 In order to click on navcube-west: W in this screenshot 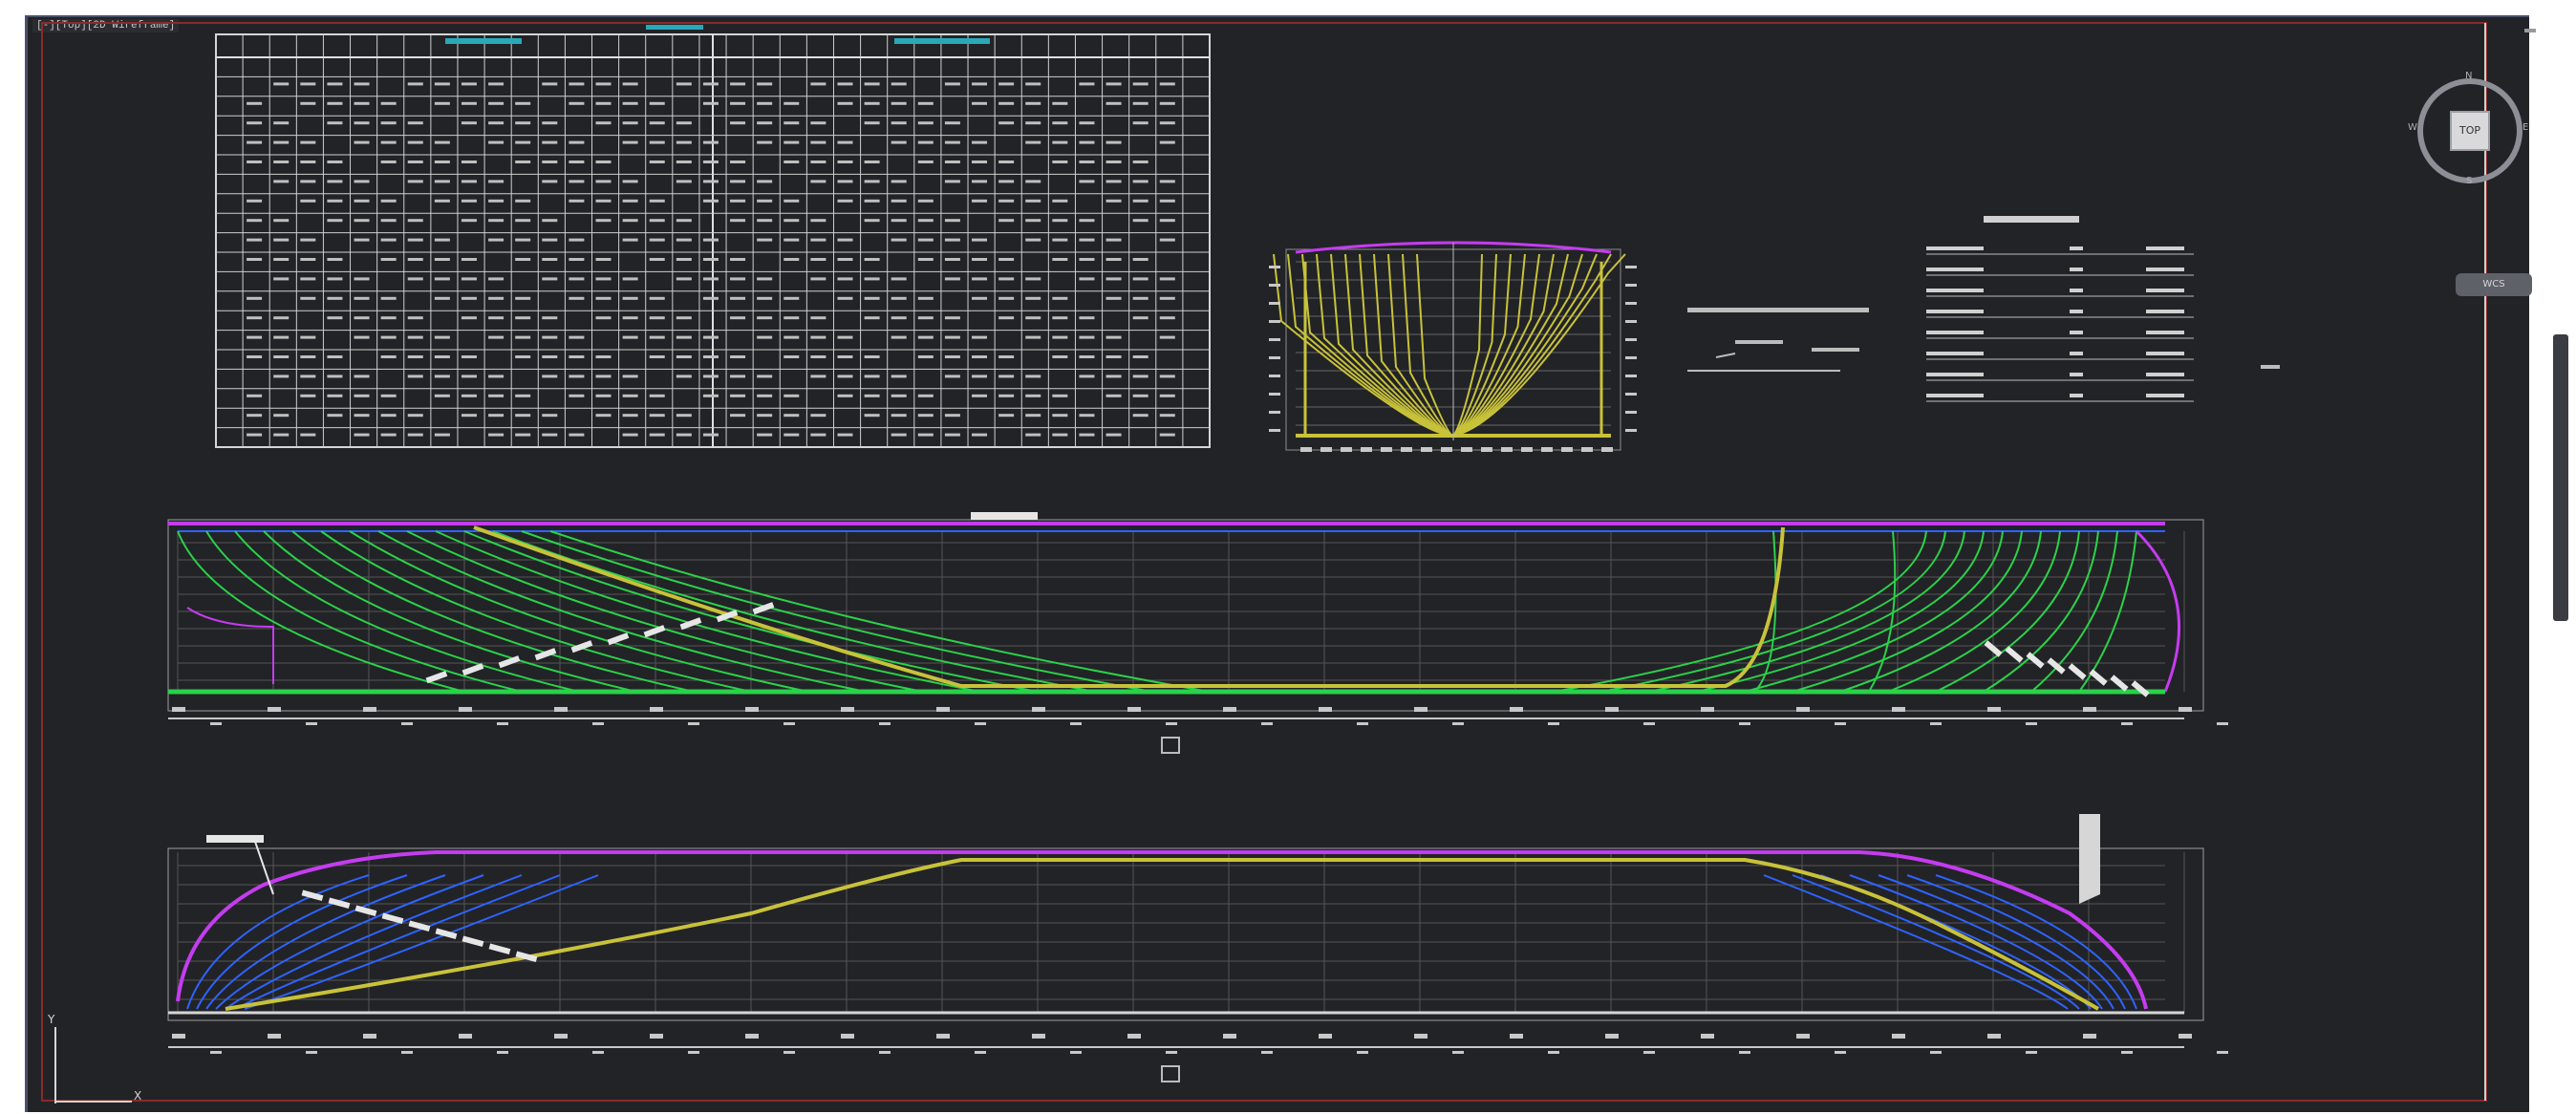, I will do `click(2412, 128)`.